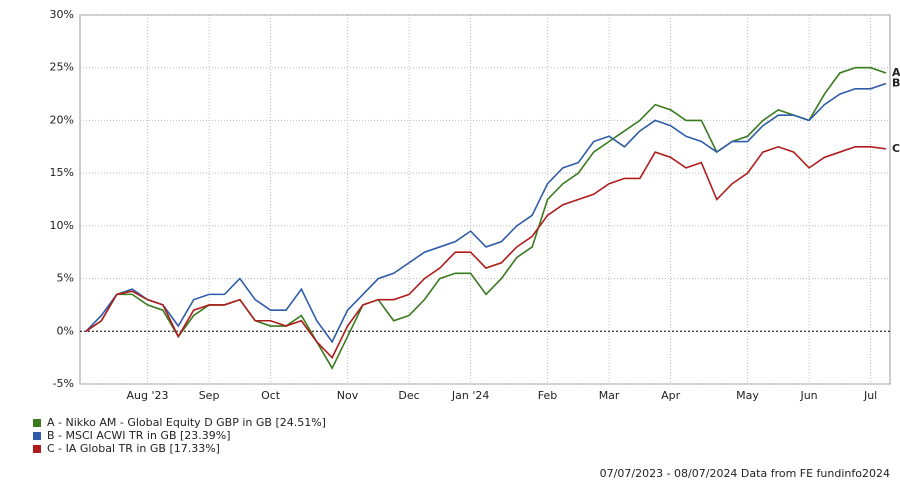  I want to click on x-tick-label: Jan '24, so click(470, 395).